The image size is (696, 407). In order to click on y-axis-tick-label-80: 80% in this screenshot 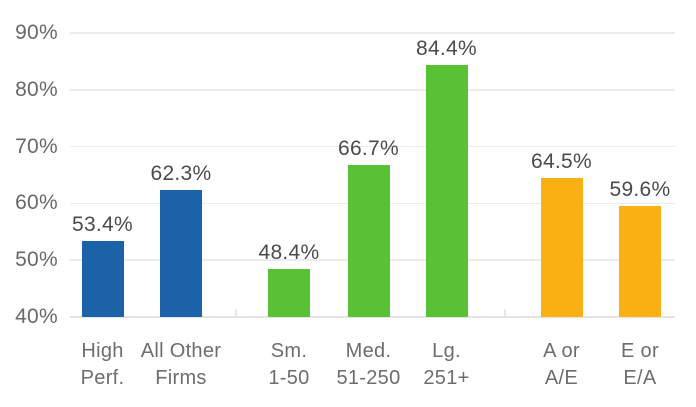, I will do `click(36, 89)`.